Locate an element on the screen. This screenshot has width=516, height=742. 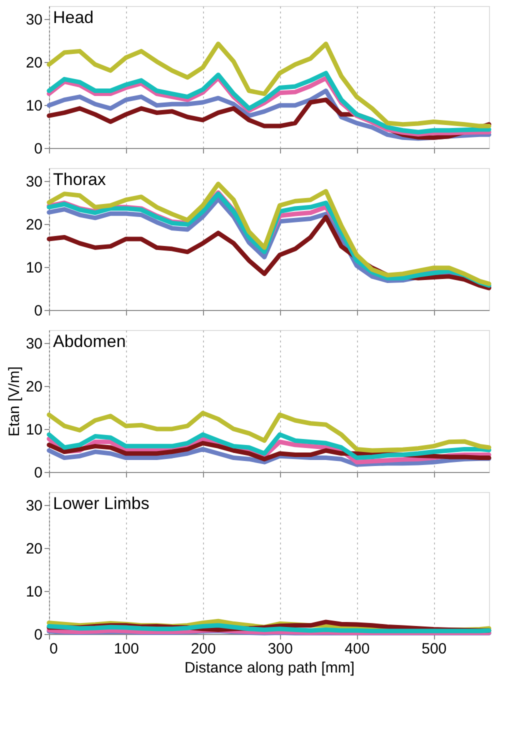
x-tick-label: 300 is located at coordinates (280, 649).